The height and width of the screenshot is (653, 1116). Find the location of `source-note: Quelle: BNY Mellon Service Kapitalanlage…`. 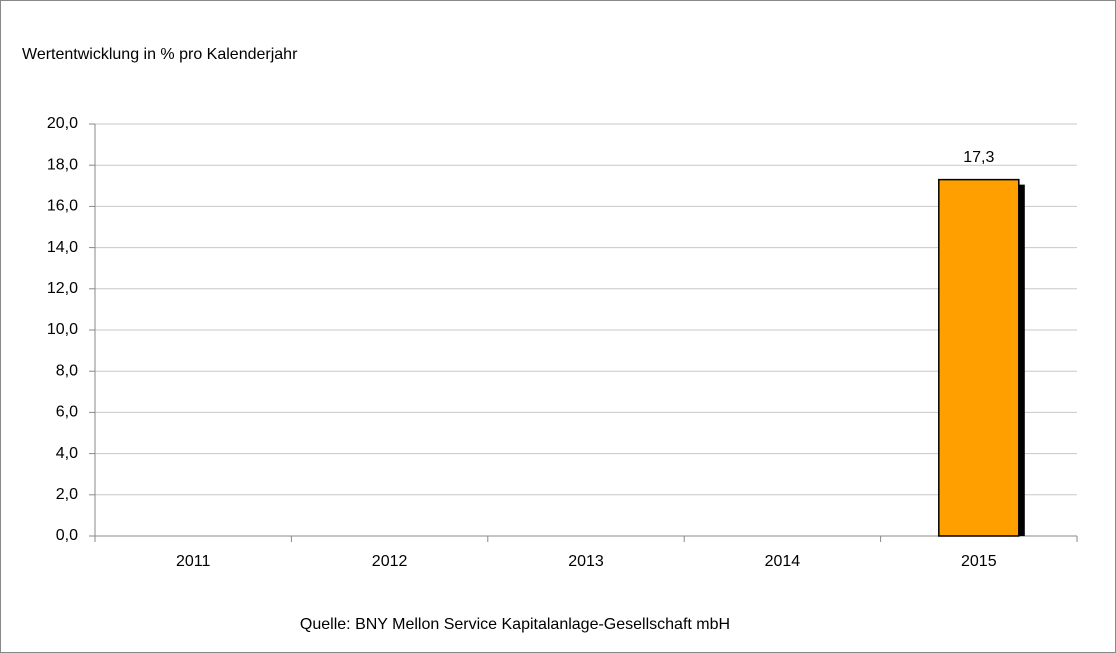

source-note: Quelle: BNY Mellon Service Kapitalanlage… is located at coordinates (515, 624).